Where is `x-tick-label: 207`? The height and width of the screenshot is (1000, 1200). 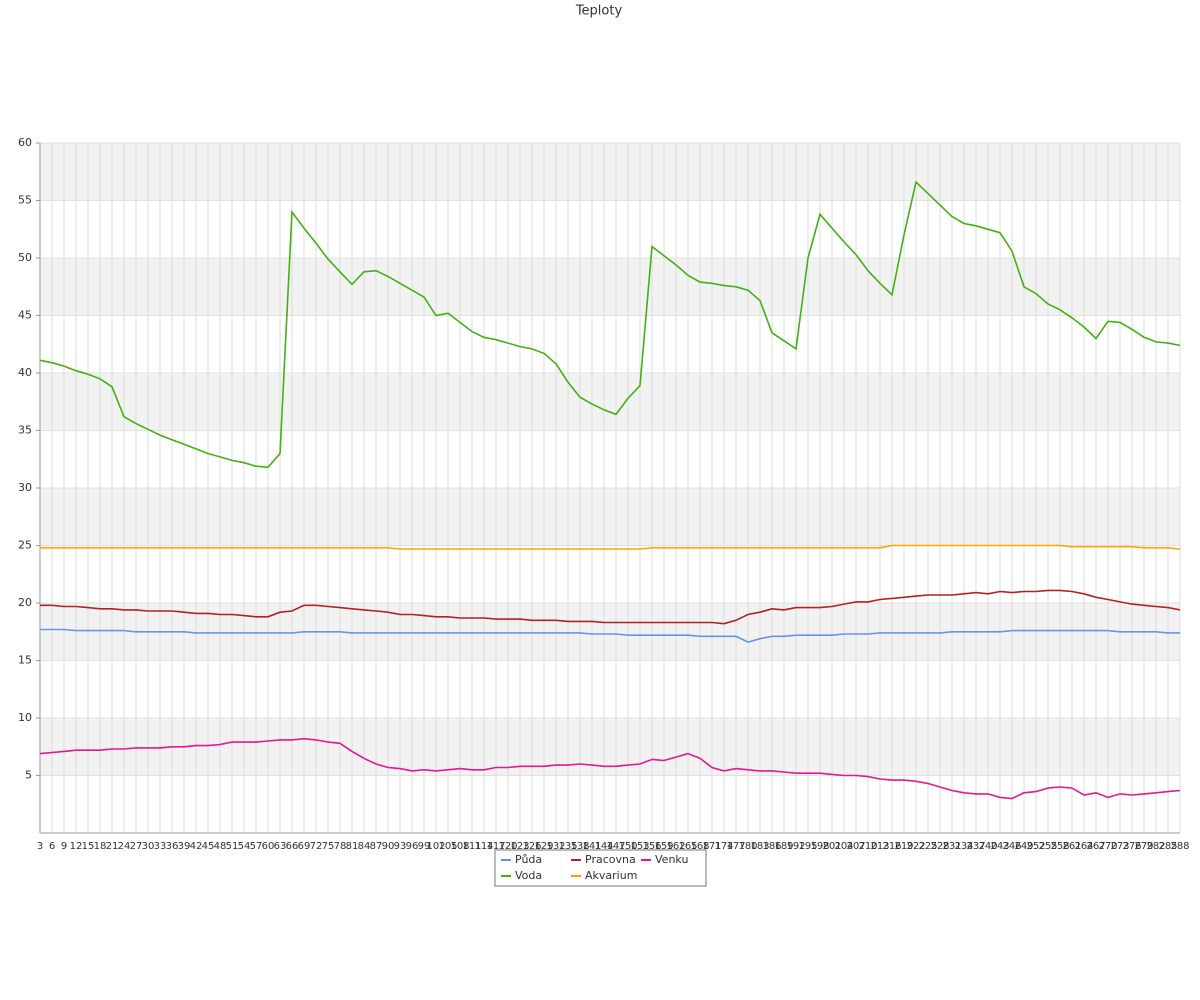
x-tick-label: 207 is located at coordinates (855, 846).